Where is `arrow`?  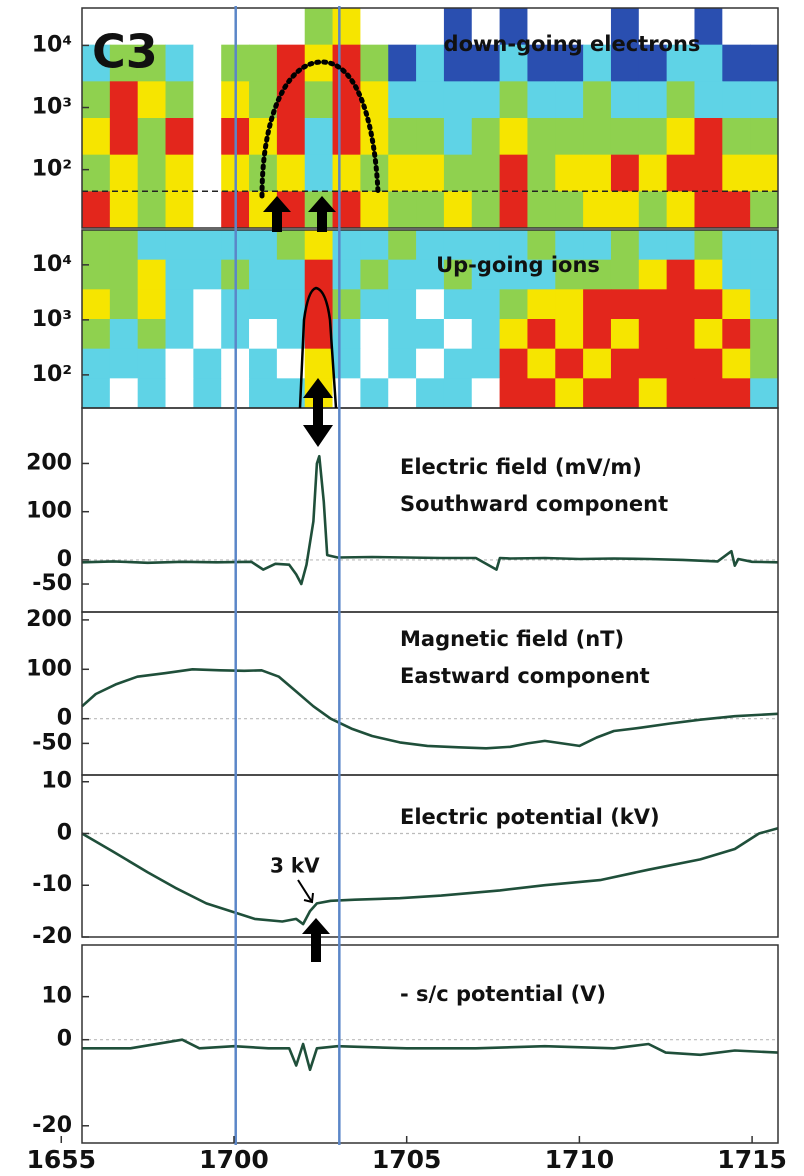 arrow is located at coordinates (277, 214).